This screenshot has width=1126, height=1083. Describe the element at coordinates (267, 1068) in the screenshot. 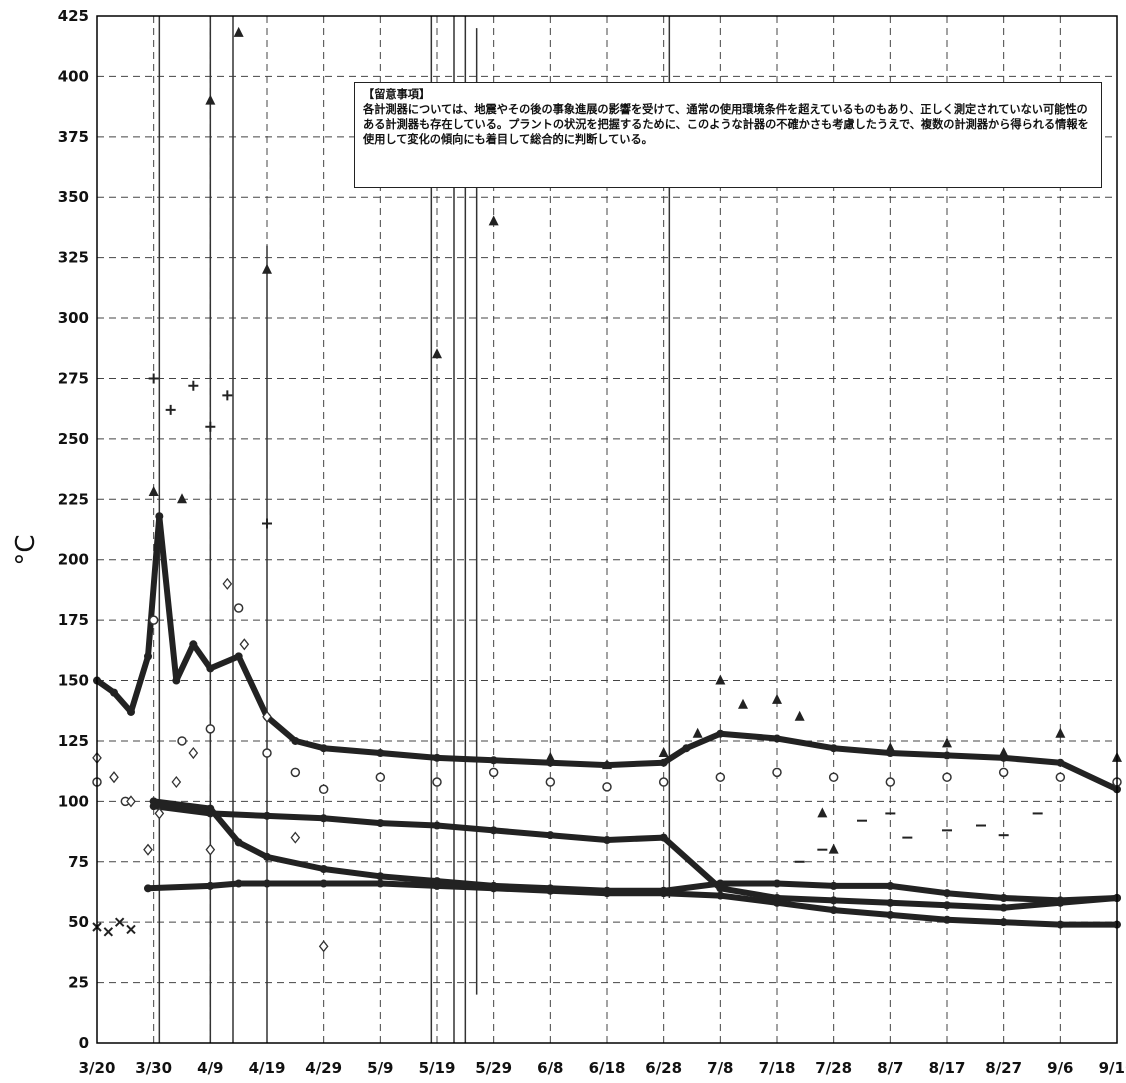

I see `x-tick-label: 4/19` at that location.